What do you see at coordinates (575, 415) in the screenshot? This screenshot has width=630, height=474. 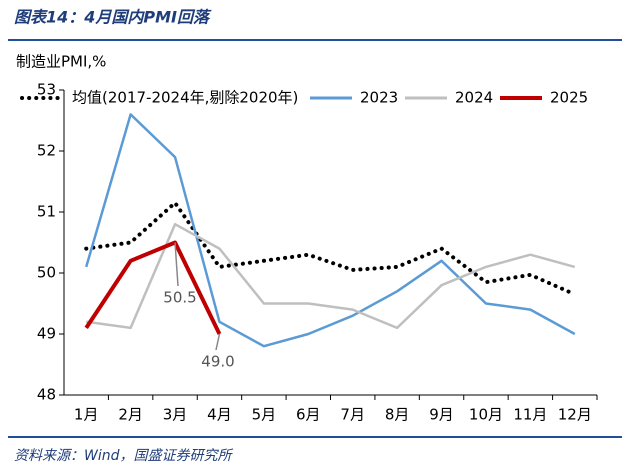 I see `x-tick-label: 12月` at bounding box center [575, 415].